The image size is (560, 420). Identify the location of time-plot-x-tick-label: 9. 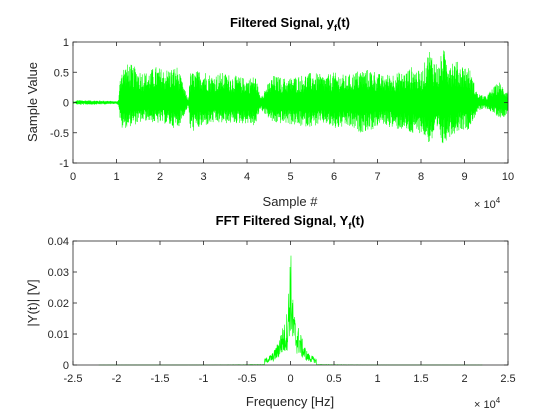
(464, 177).